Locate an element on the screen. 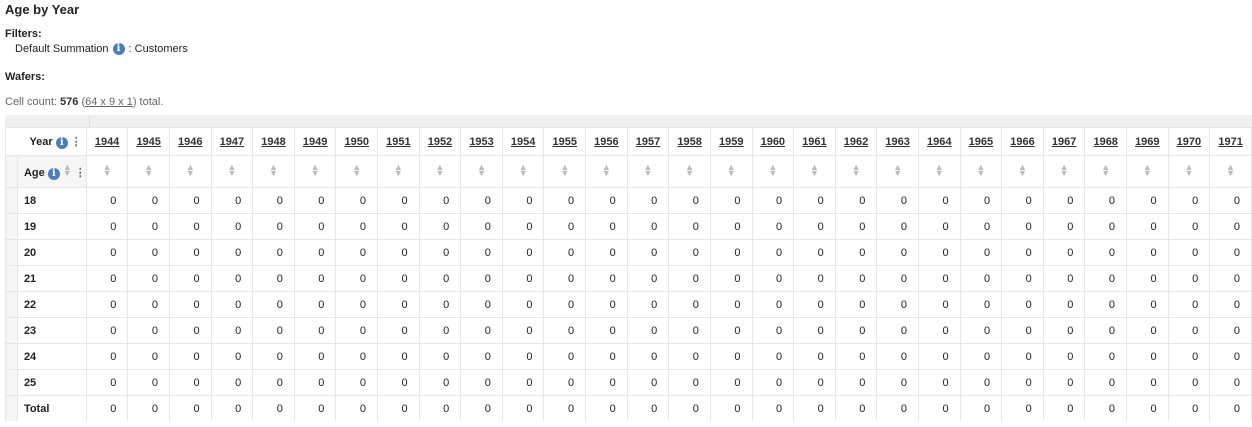  year-column-header: 1958 is located at coordinates (689, 141).